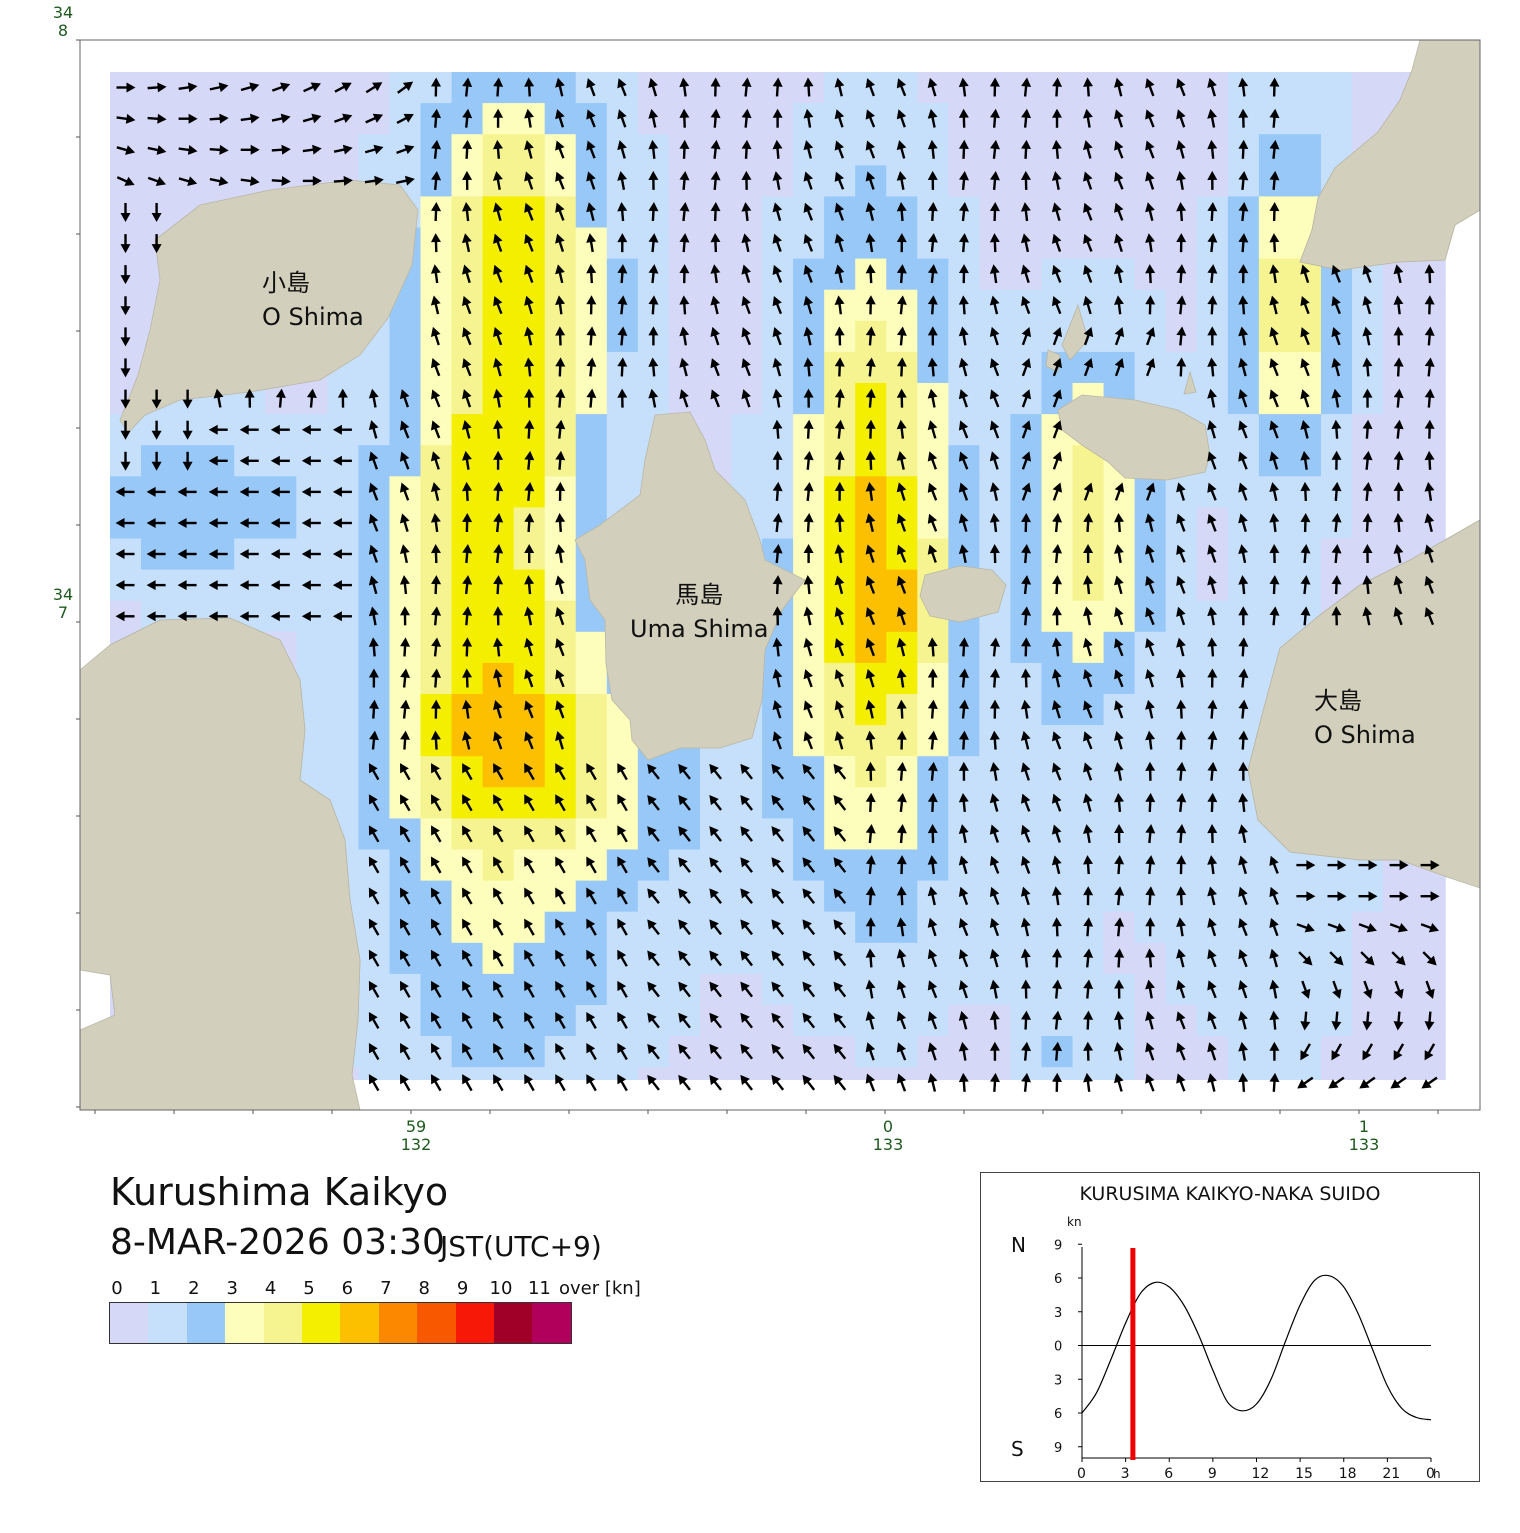  I want to click on lon-label-east: 1 133, so click(1364, 1136).